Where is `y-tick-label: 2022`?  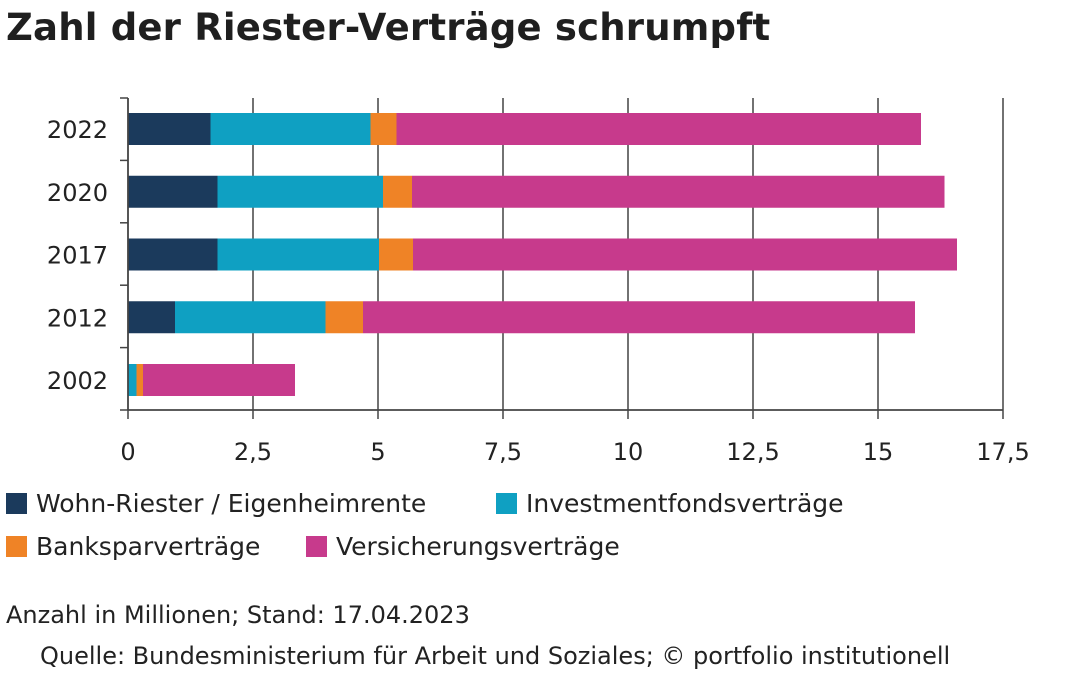 y-tick-label: 2022 is located at coordinates (77, 130).